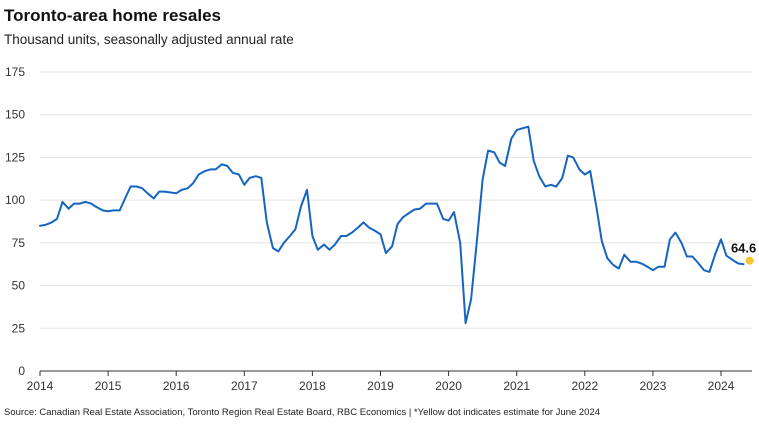 The width and height of the screenshot is (759, 439). I want to click on chart-title: Toronto-area home resales, so click(112, 15).